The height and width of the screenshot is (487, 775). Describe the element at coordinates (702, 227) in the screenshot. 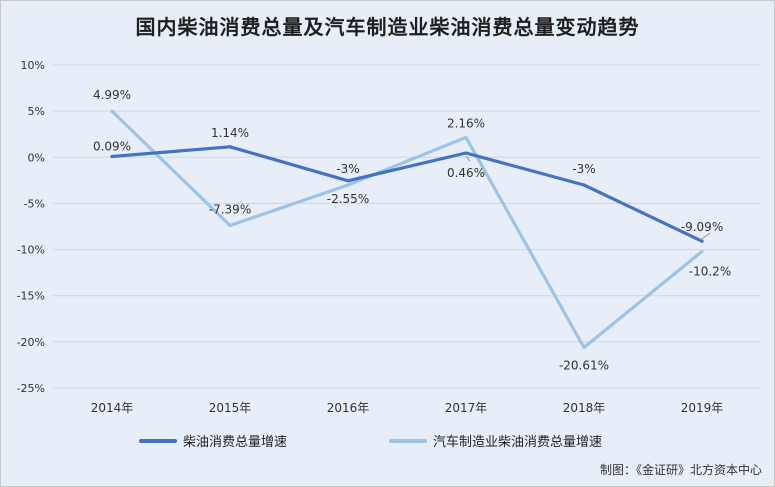

I see `data-label: -9.09%` at that location.